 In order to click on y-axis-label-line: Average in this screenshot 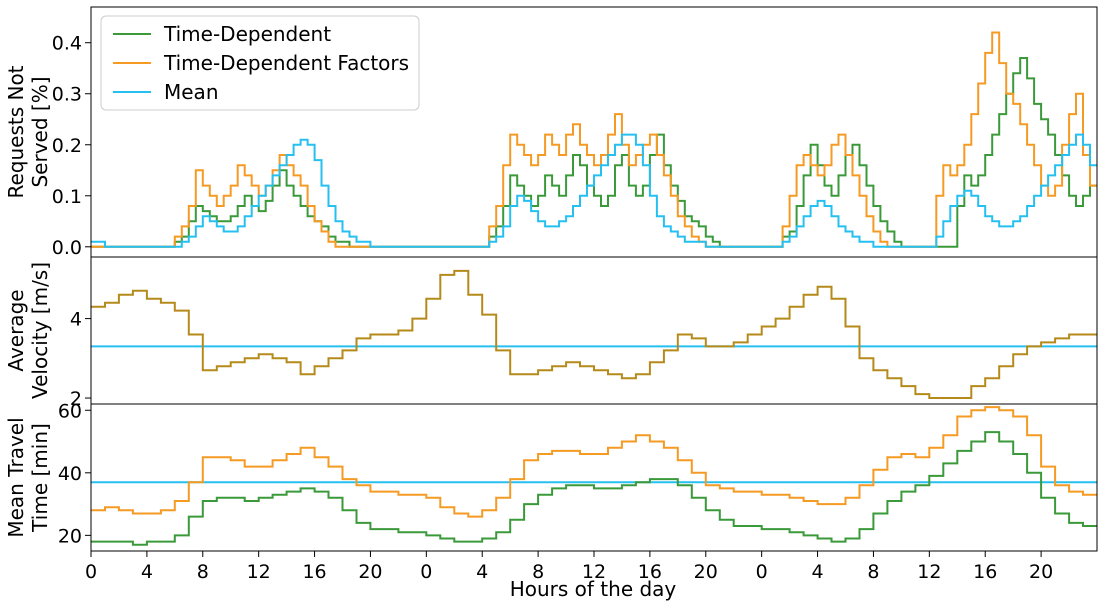, I will do `click(16, 330)`.